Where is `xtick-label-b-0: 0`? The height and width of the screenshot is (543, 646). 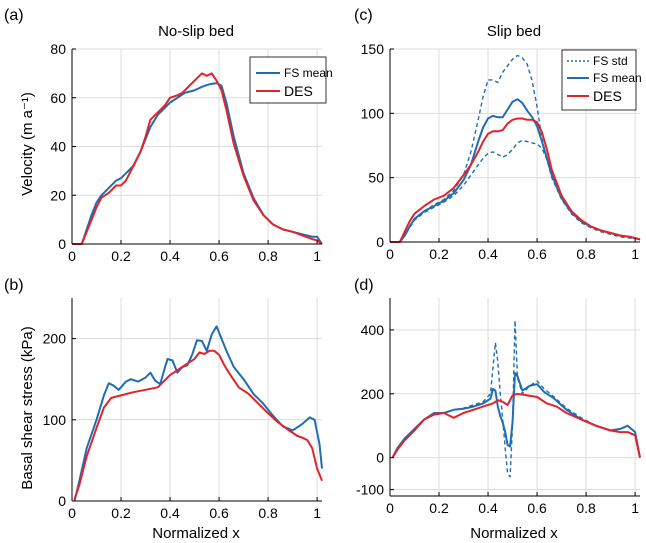
xtick-label-b-0: 0 is located at coordinates (72, 513).